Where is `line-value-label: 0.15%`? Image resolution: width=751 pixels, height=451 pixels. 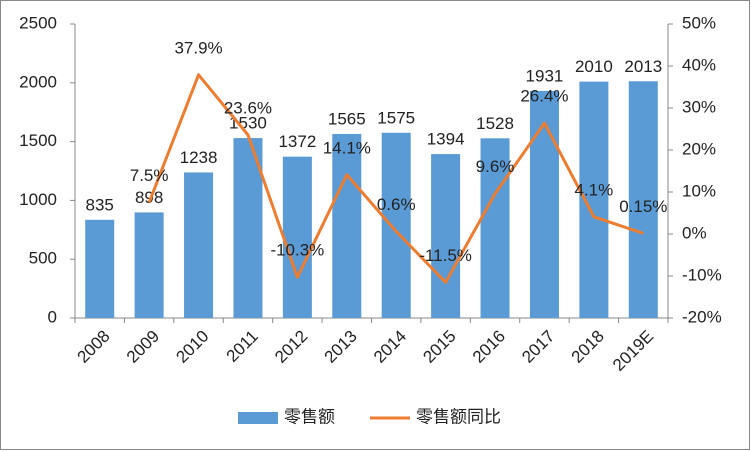 line-value-label: 0.15% is located at coordinates (643, 206).